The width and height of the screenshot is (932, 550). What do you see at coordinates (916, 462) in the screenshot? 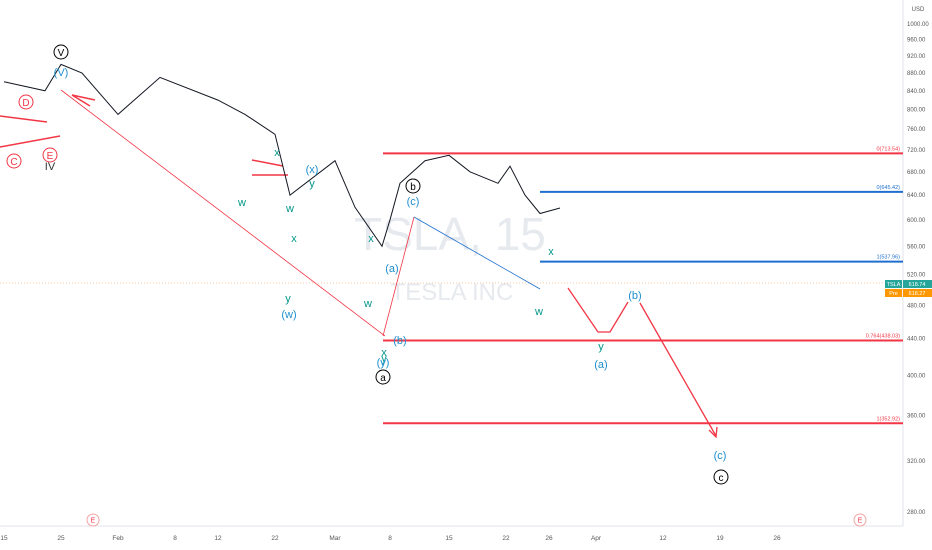
I see `y-tick-label: 320.00` at bounding box center [916, 462].